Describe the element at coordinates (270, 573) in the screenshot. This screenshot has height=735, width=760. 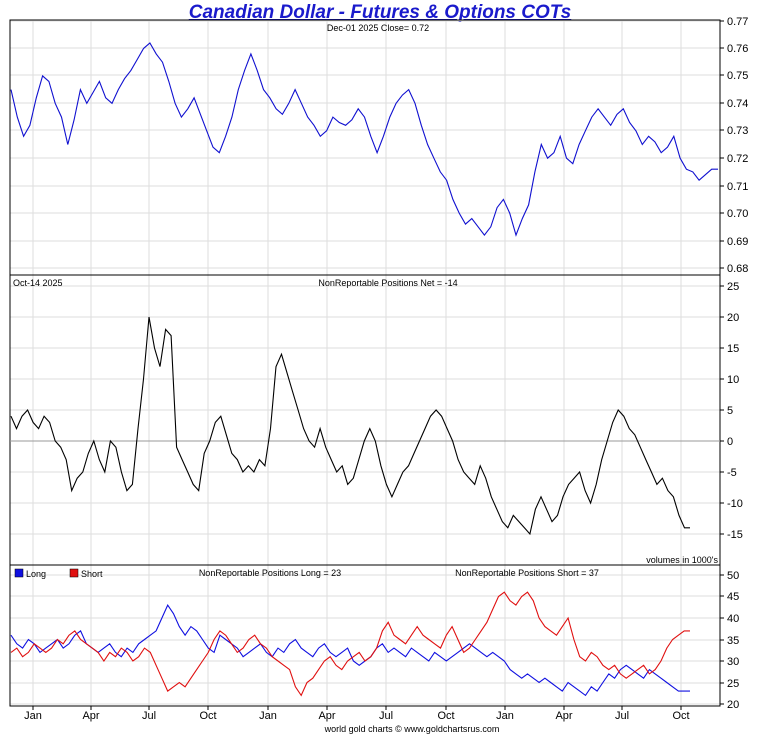
I see `long-panel-label: NonReportable Positions Long = 23` at that location.